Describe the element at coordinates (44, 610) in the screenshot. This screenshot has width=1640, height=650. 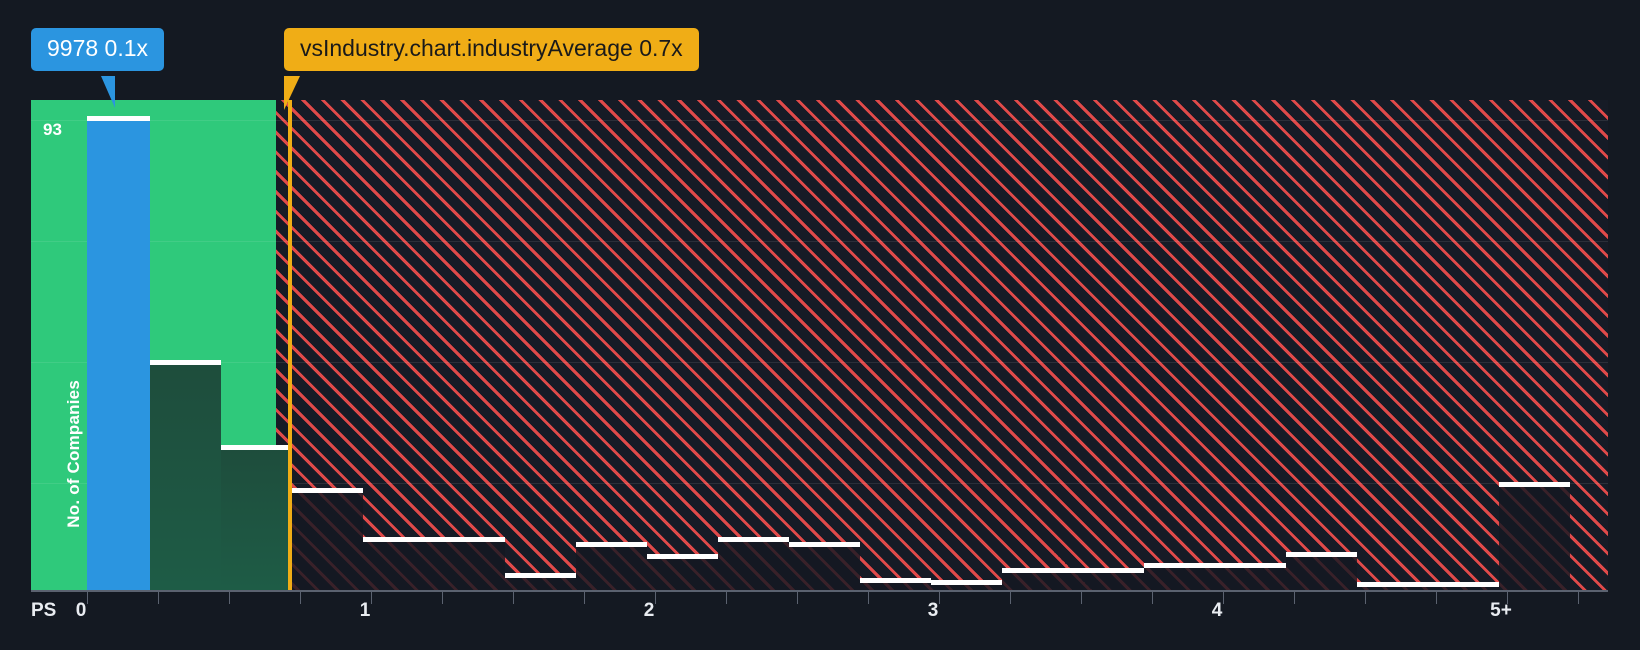
I see `x-axis-prefix-label: PS` at that location.